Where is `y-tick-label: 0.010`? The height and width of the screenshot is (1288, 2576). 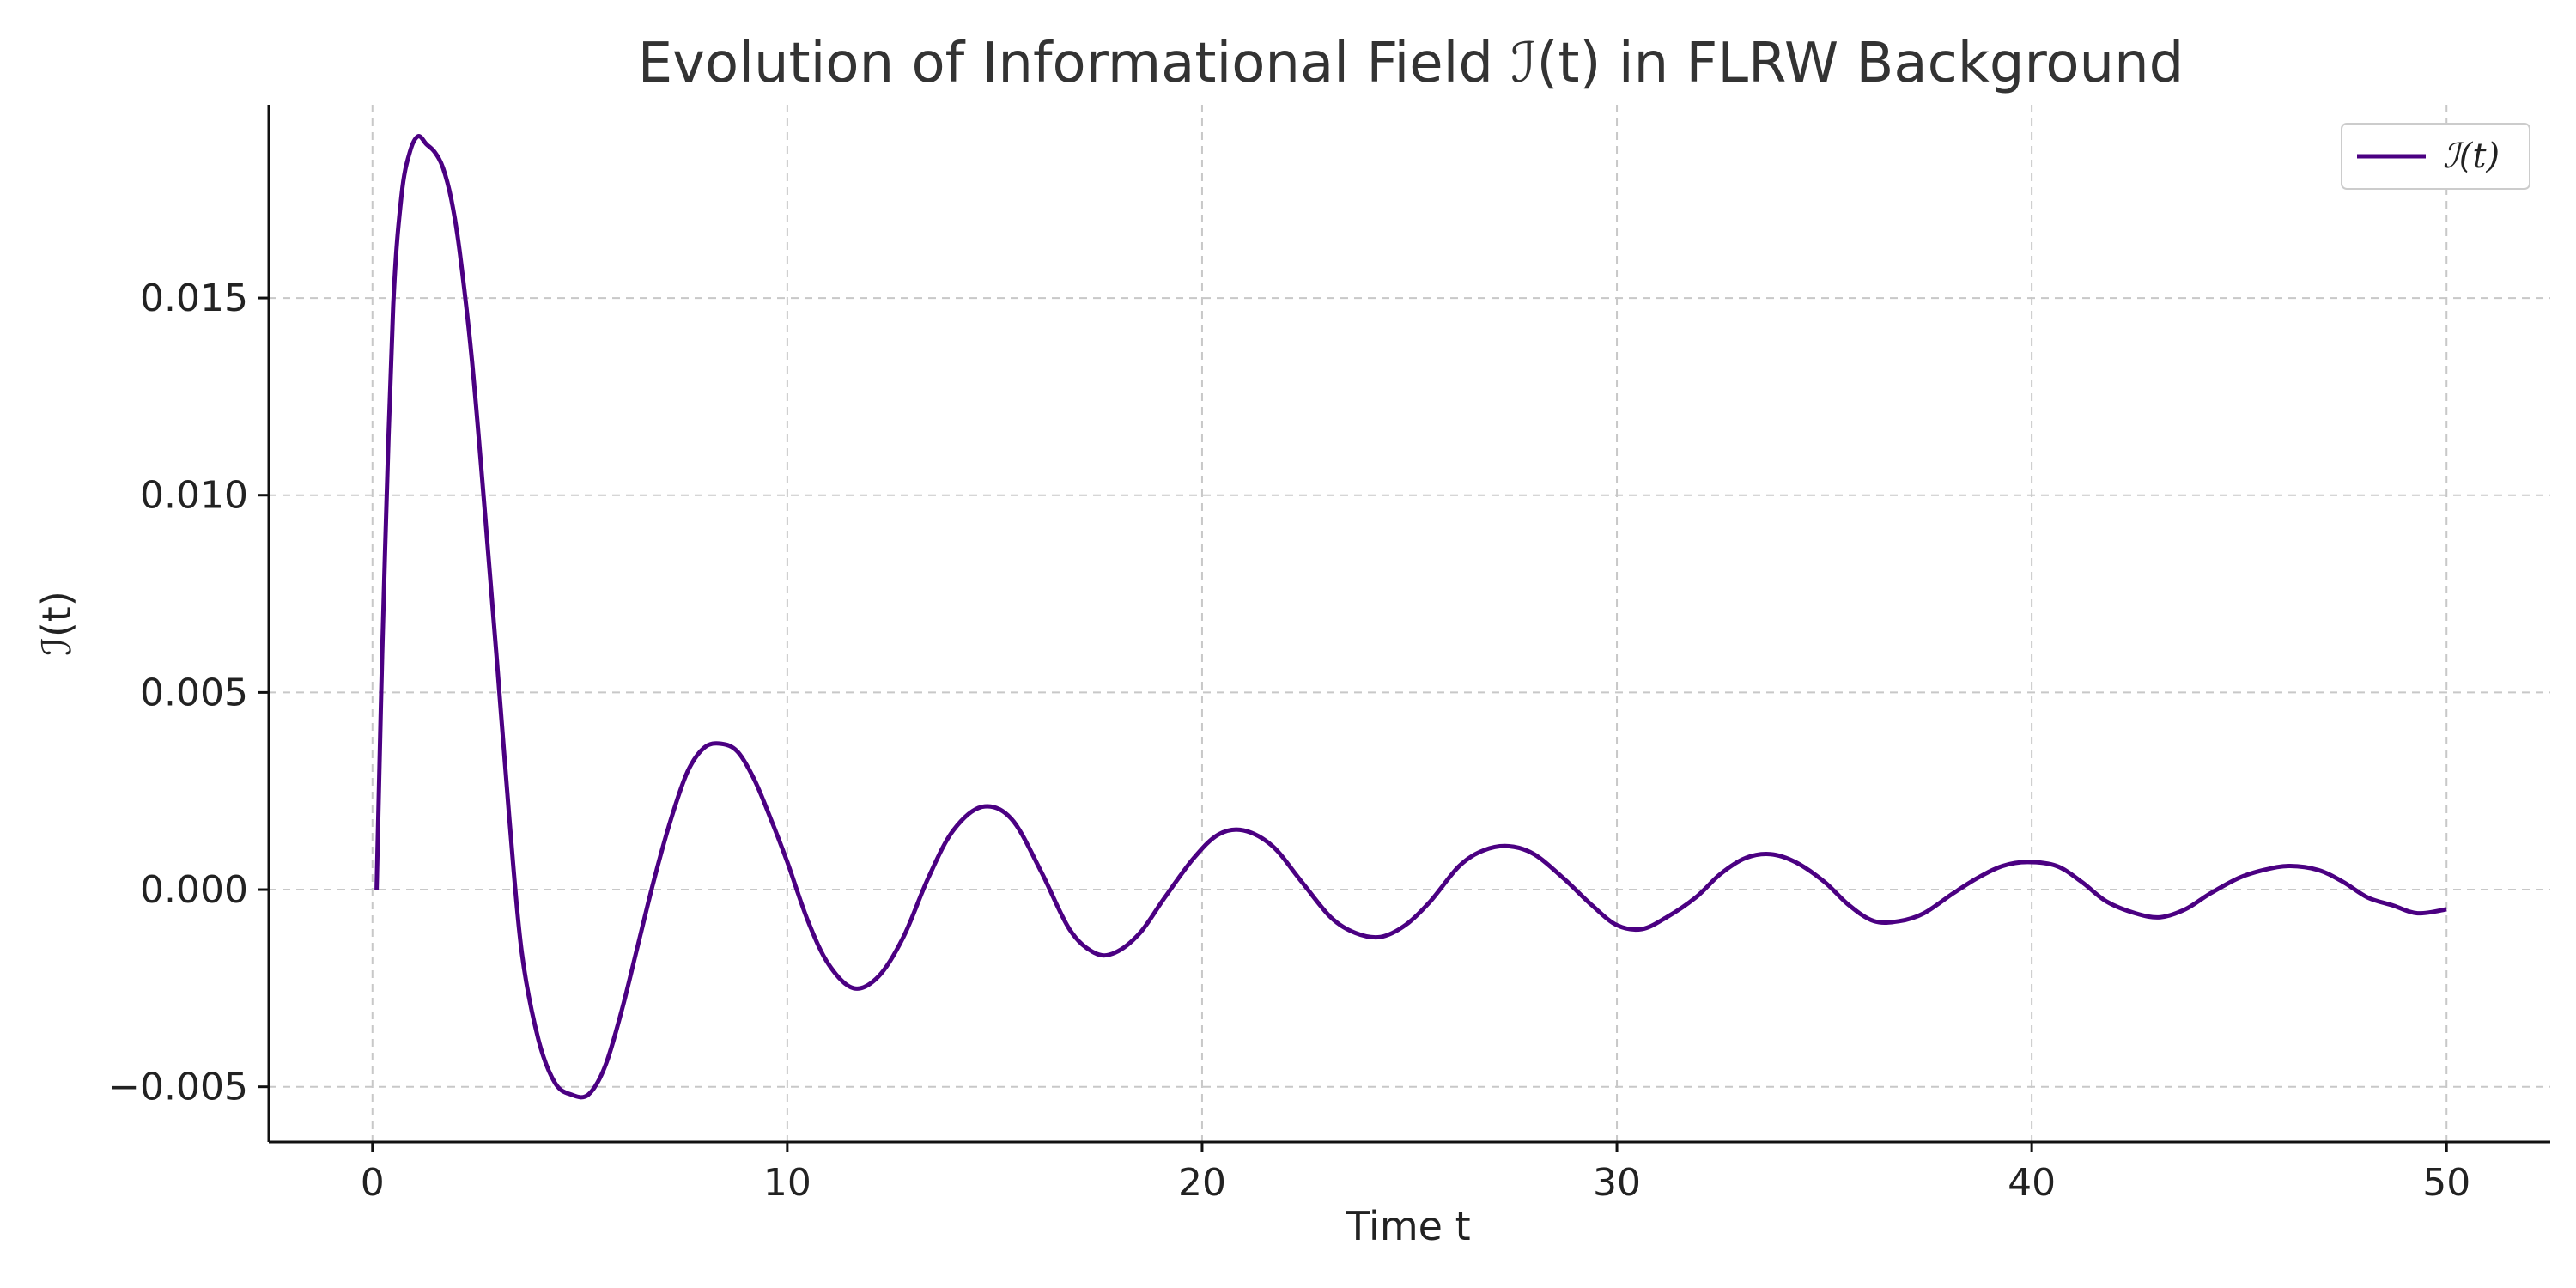
y-tick-label: 0.010 is located at coordinates (194, 496).